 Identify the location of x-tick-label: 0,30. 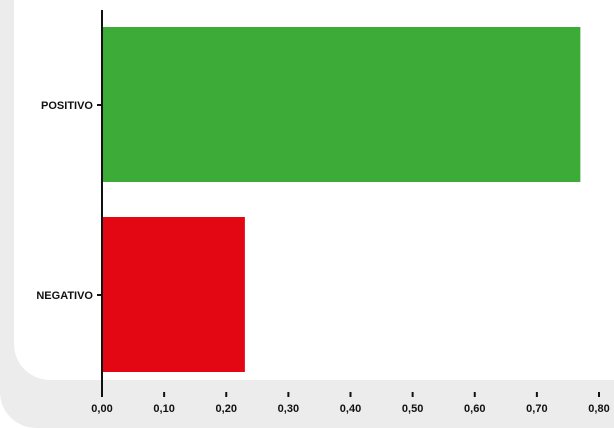
(288, 409).